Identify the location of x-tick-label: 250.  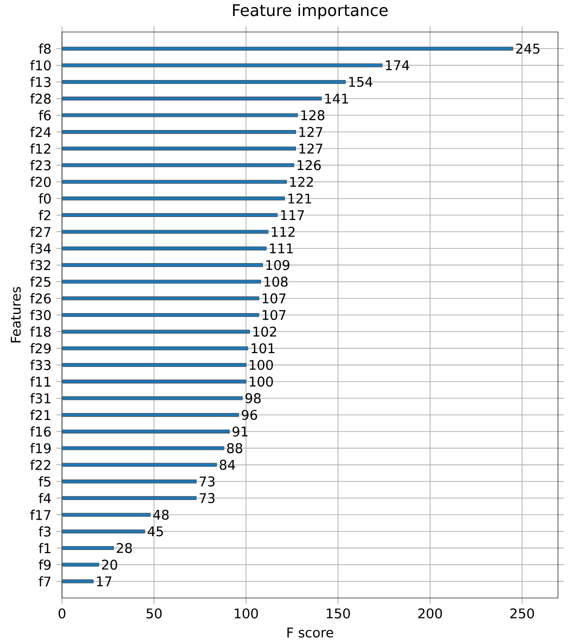
(522, 613).